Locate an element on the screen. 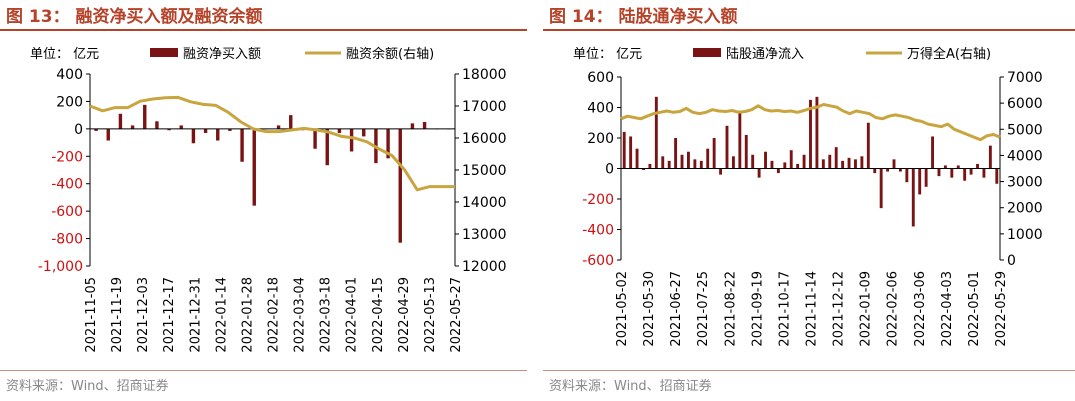  right-tick-label: 15000 is located at coordinates (484, 171).